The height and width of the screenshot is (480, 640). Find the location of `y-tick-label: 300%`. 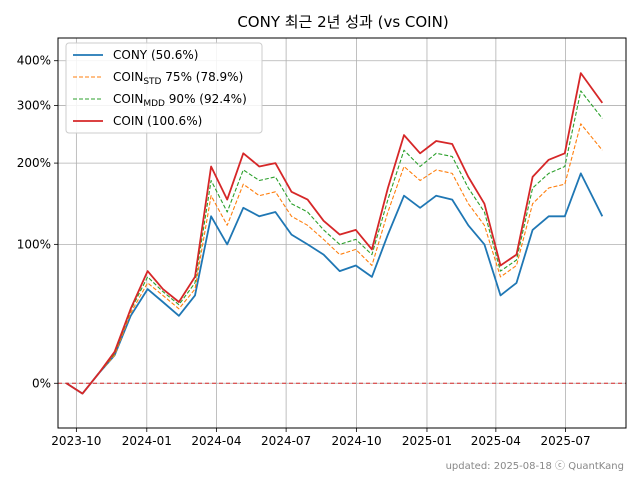

y-tick-label: 300% is located at coordinates (34, 105).